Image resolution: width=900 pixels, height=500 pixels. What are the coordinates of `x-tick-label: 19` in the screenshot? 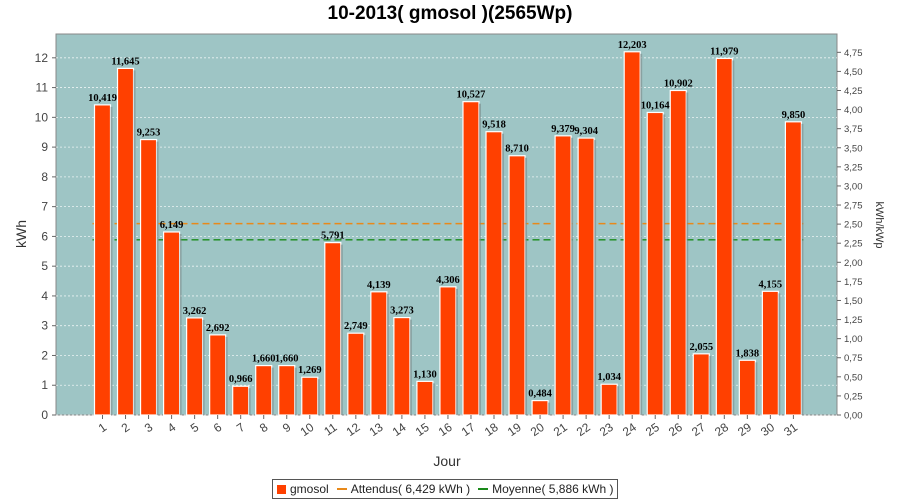 It's located at (514, 429).